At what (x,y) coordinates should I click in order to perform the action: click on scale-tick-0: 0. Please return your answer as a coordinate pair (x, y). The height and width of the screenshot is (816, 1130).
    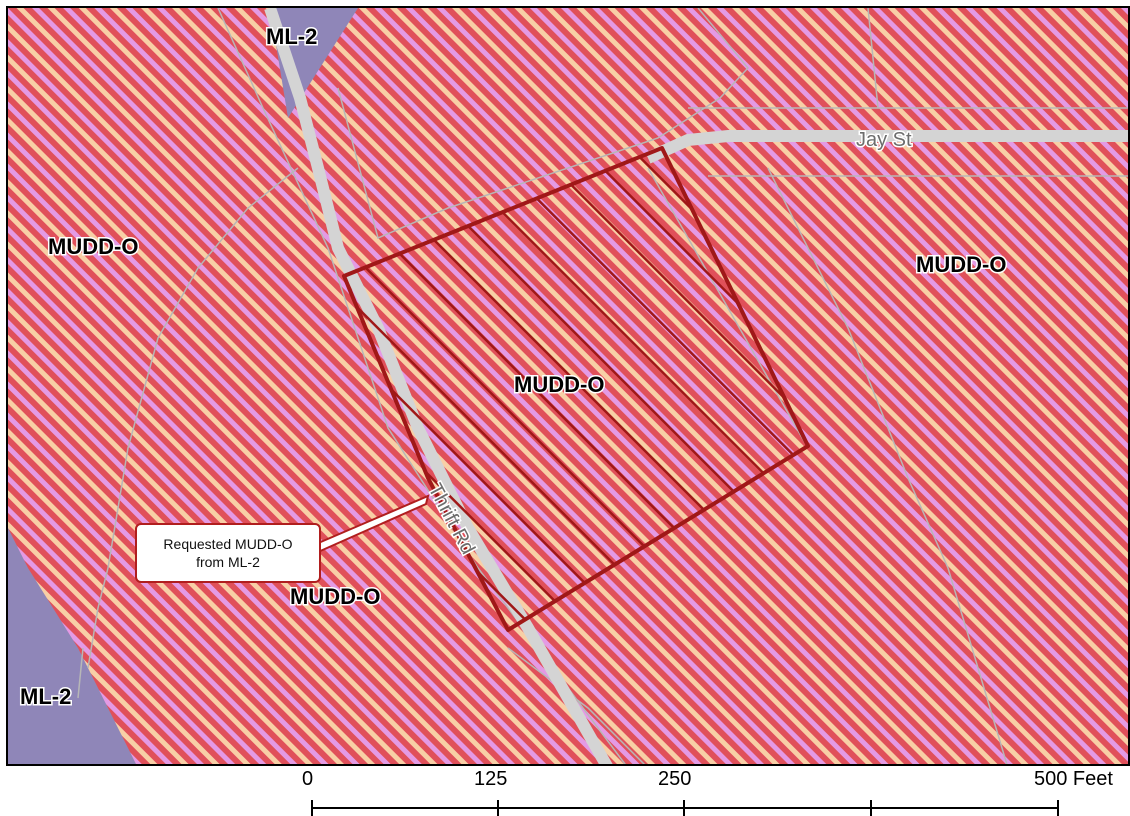
    Looking at the image, I should click on (308, 779).